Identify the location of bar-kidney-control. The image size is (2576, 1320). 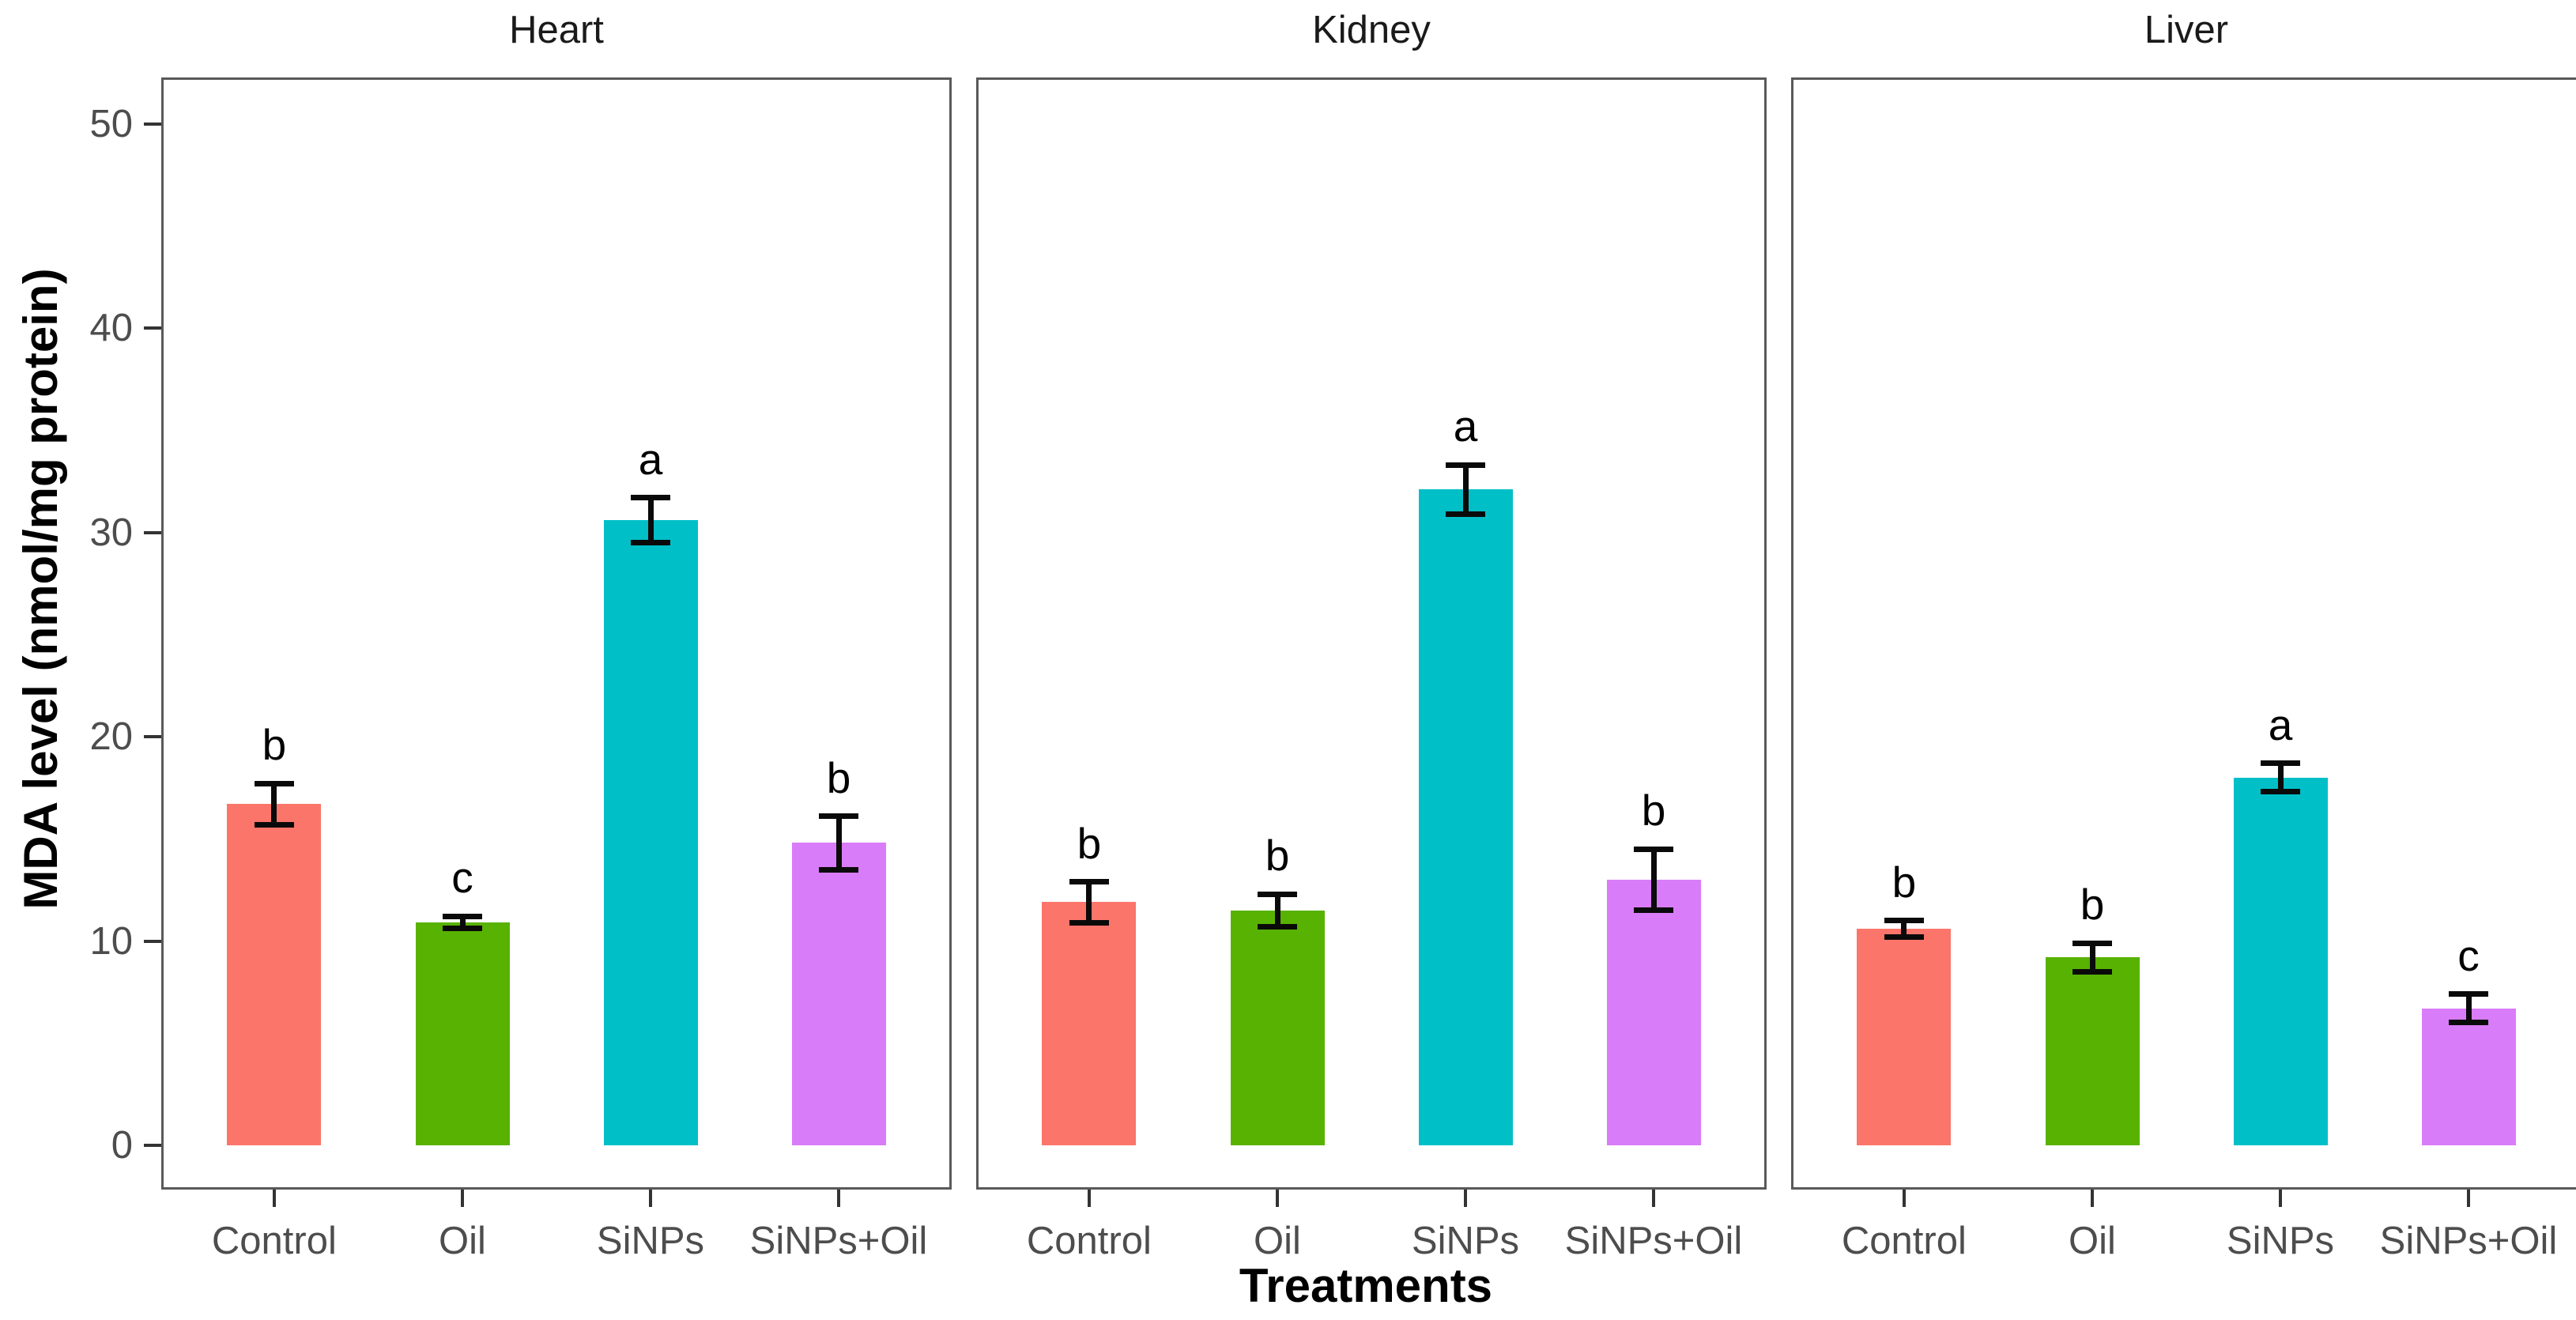
(1089, 1023).